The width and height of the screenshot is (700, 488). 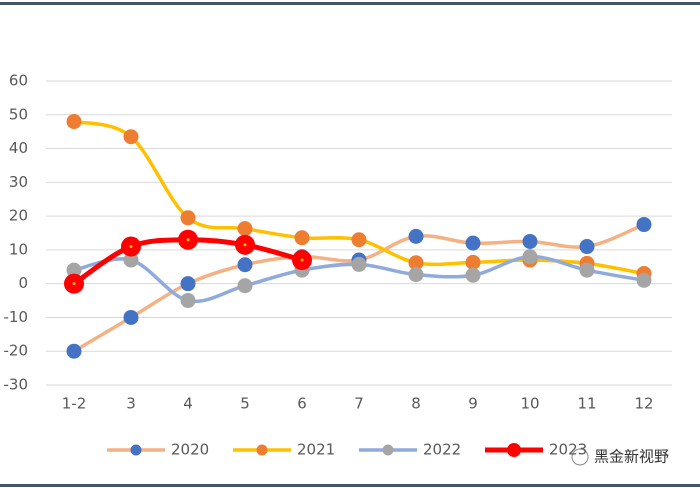 What do you see at coordinates (18, 216) in the screenshot?
I see `y-tick-label: 20` at bounding box center [18, 216].